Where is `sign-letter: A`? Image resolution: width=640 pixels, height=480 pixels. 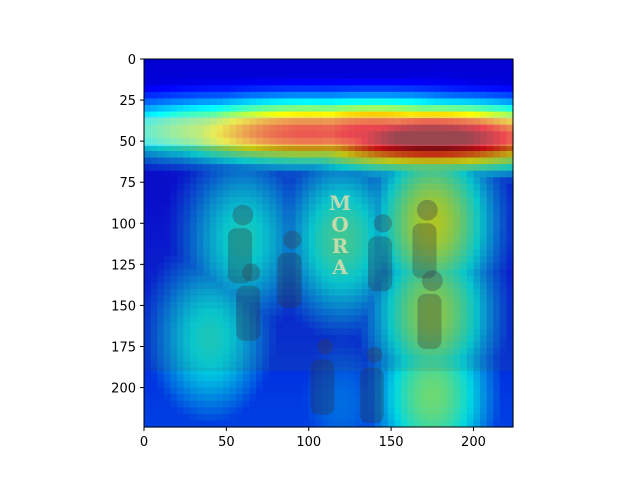 sign-letter: A is located at coordinates (339, 267).